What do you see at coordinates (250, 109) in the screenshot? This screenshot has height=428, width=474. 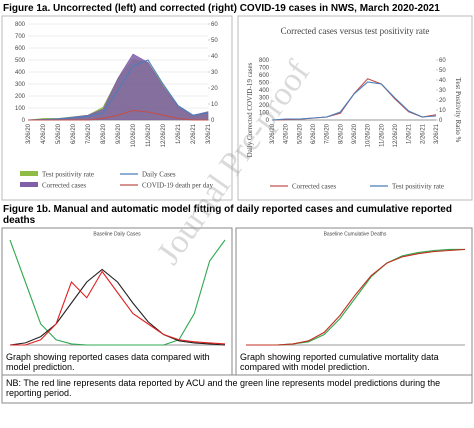 I see `y-axis-label: Daily Corrected COVID-19 cases` at bounding box center [250, 109].